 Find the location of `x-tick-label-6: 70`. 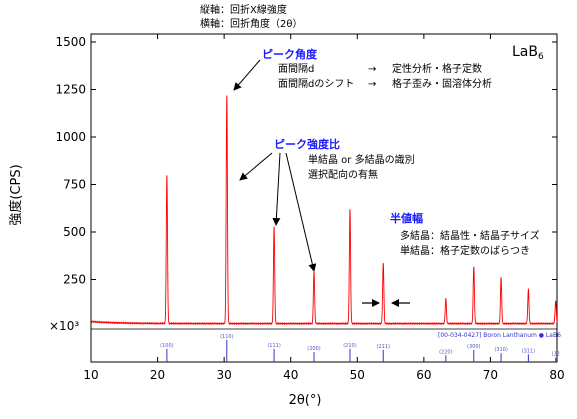

x-tick-label-6: 70 is located at coordinates (490, 375).